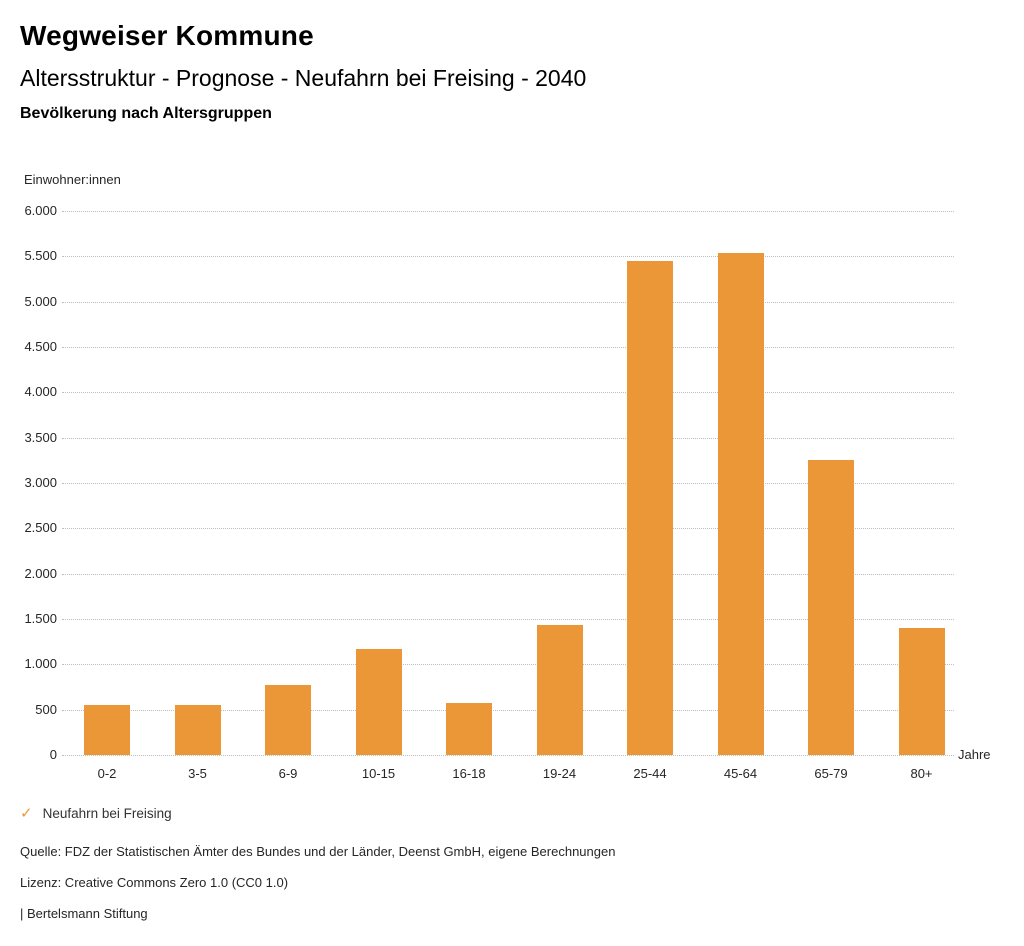 Image resolution: width=1024 pixels, height=946 pixels. What do you see at coordinates (72, 179) in the screenshot?
I see `y-axis-title: Einwohner:innen` at bounding box center [72, 179].